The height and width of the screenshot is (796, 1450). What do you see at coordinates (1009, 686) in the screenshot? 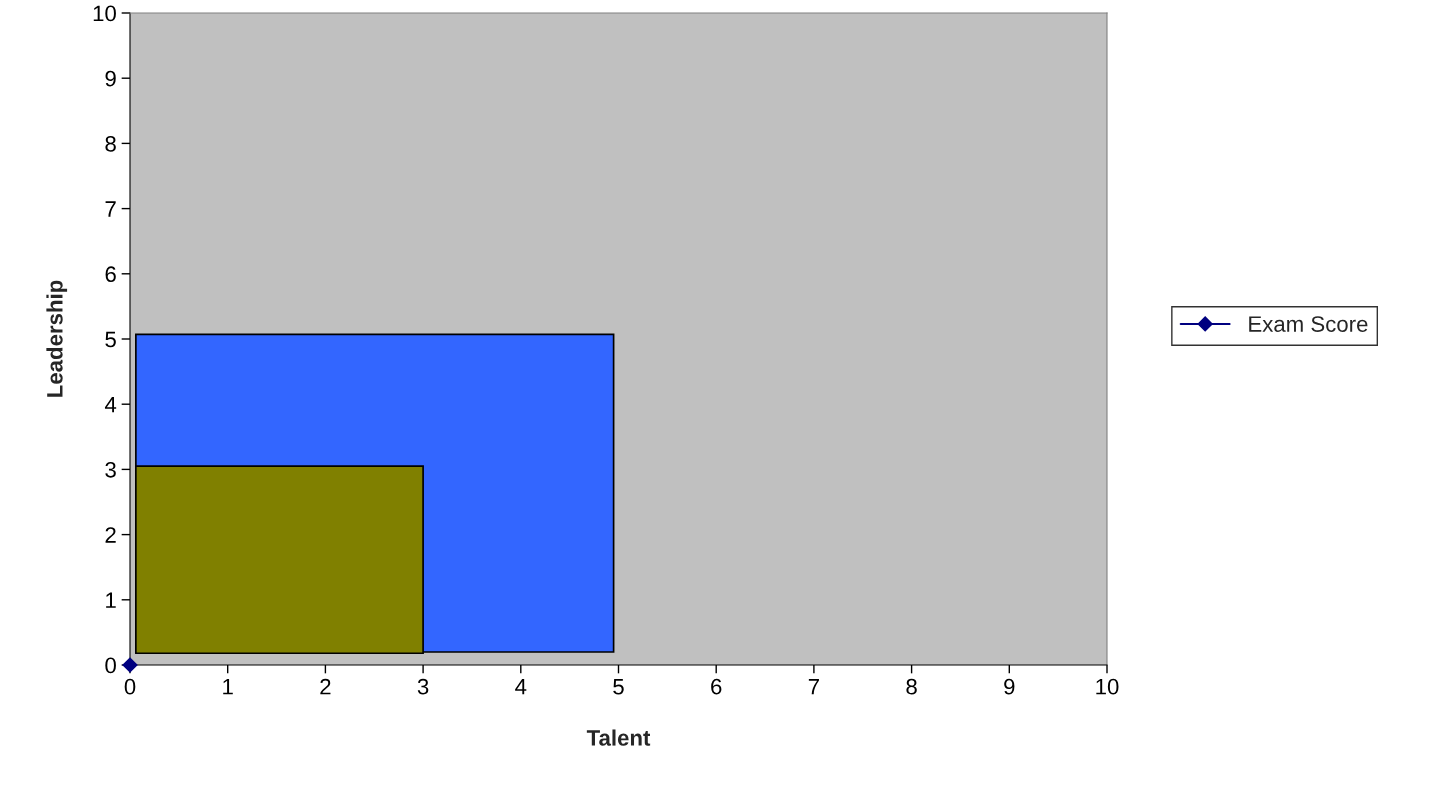
I see `x-tick-label: 9` at bounding box center [1009, 686].